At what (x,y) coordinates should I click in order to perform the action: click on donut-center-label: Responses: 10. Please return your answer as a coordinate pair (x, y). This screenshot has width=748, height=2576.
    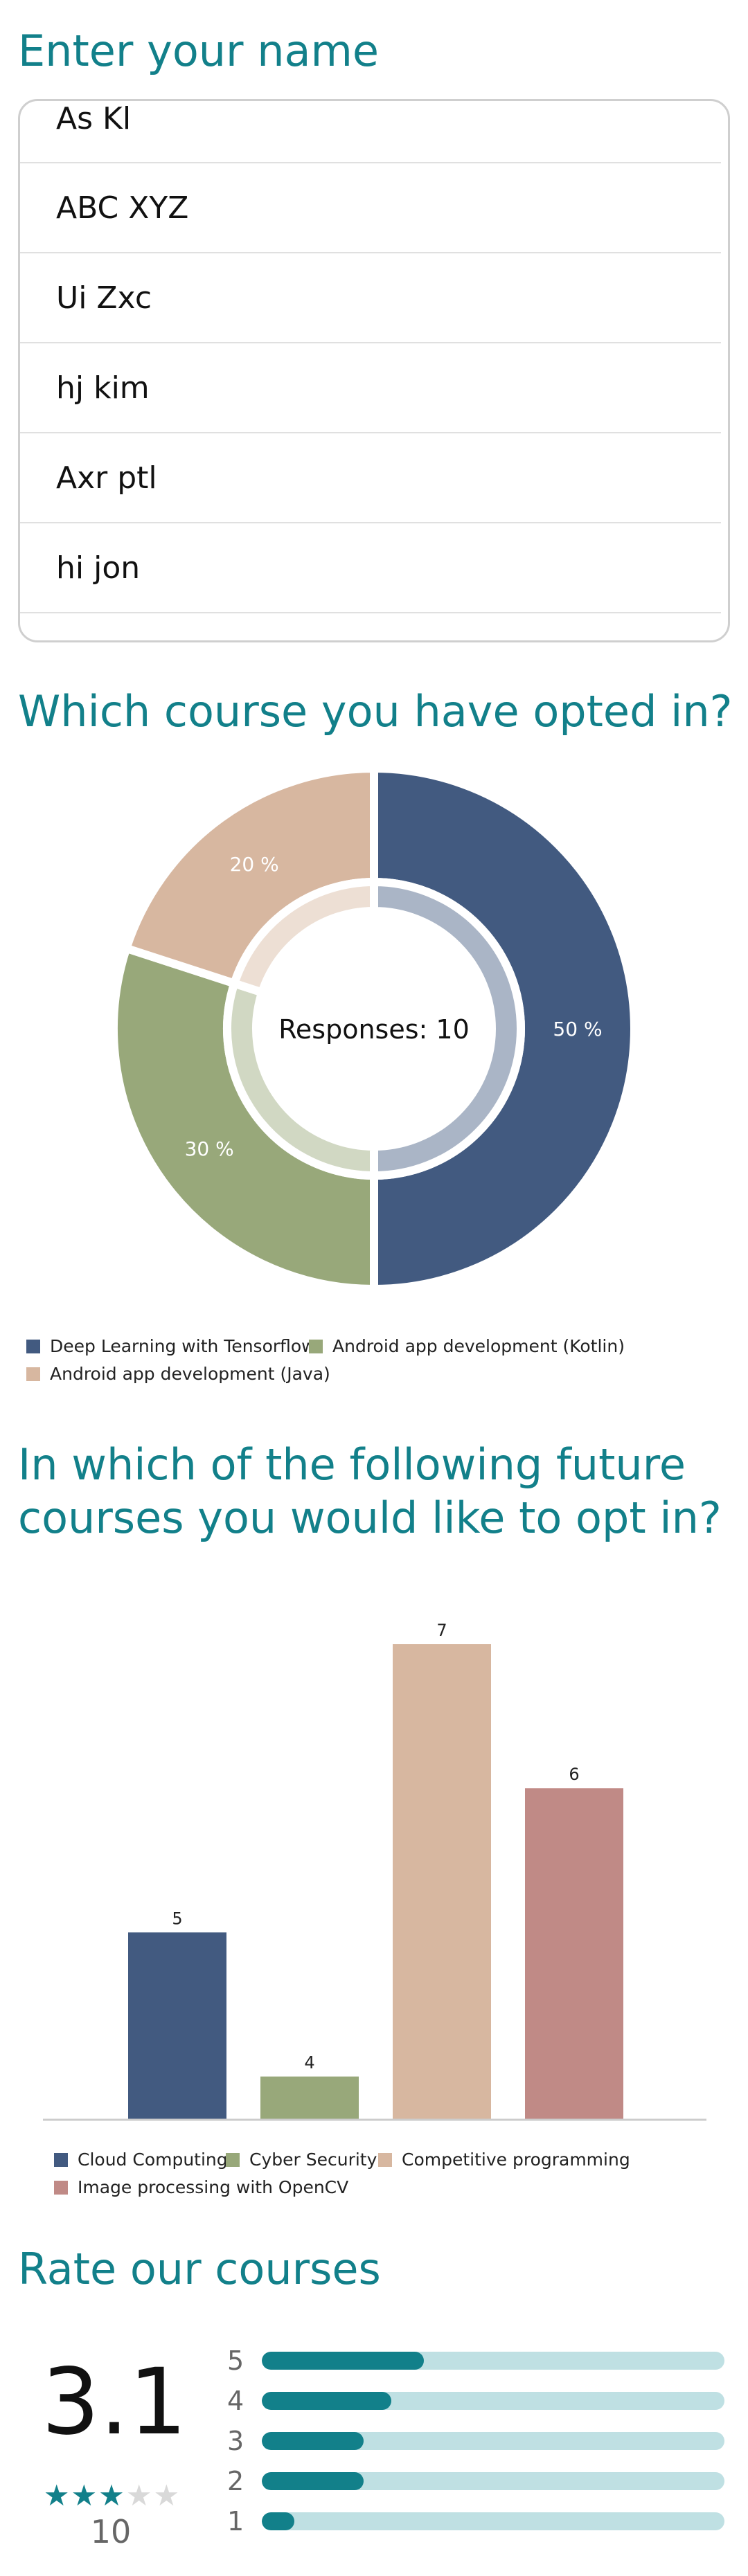
    Looking at the image, I should click on (374, 1029).